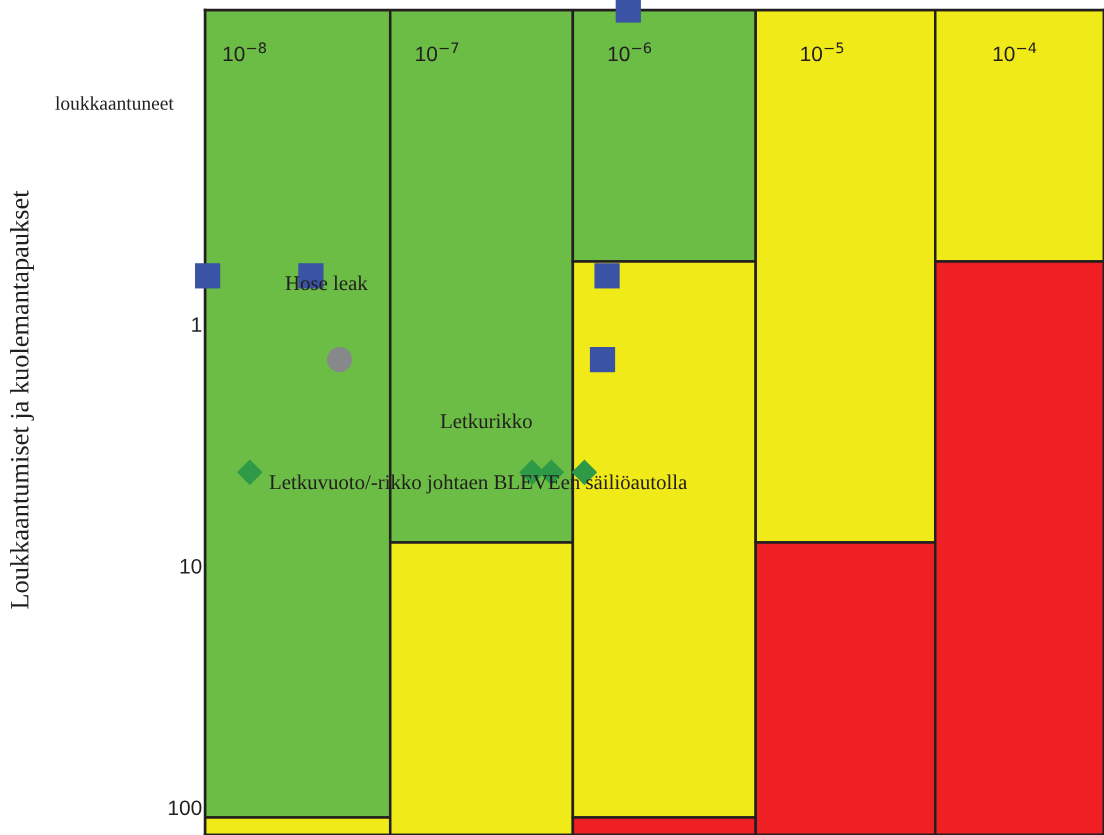 Image resolution: width=1104 pixels, height=835 pixels. Describe the element at coordinates (114, 103) in the screenshot. I see `text: loukkaantuneet` at that location.